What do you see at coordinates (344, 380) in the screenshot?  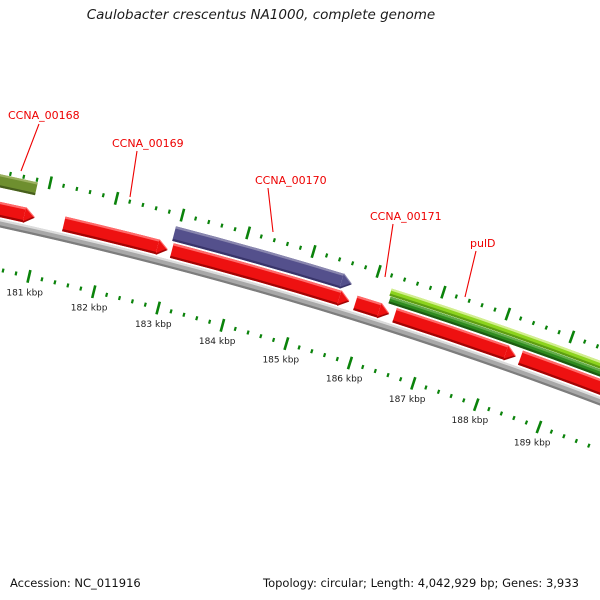 I see `ruler-label-186kbp: 186 kbp` at bounding box center [344, 380].